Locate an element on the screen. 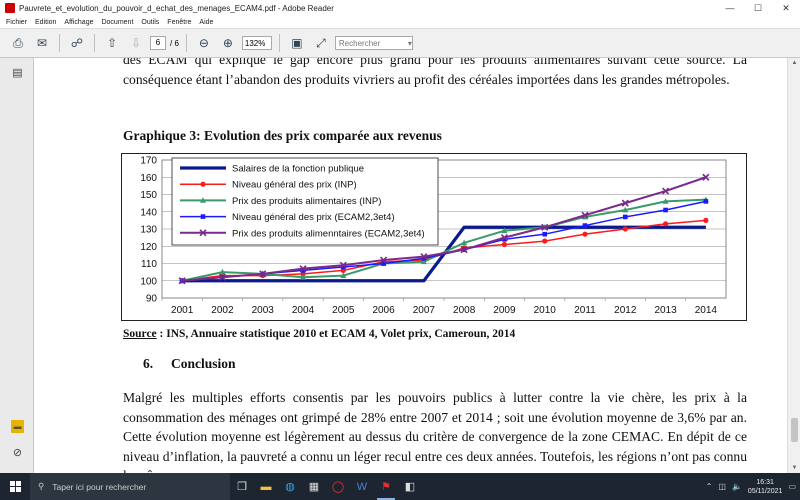  system-tray: ⌃ ◫ 🔈 16:31 05/11/2021 ▭ is located at coordinates (753, 487).